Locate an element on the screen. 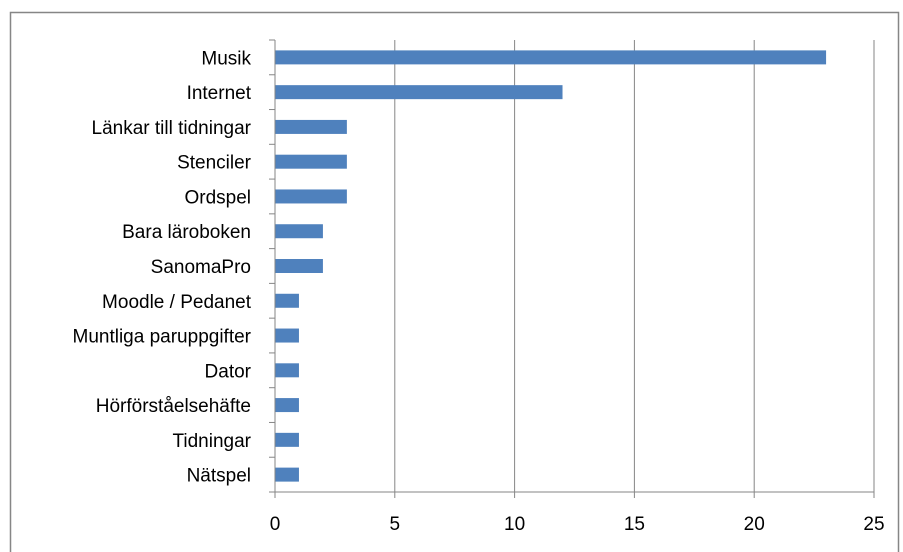  category-label: Länkar till tidningar is located at coordinates (172, 128).